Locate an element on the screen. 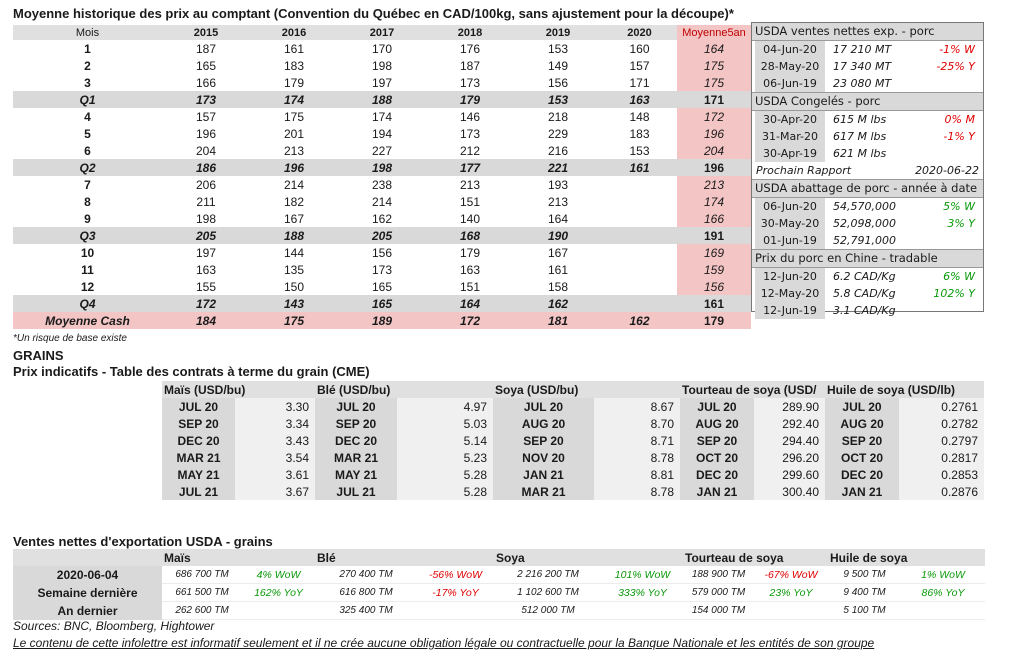 This screenshot has height=662, width=1024. export-change: 1% WoW is located at coordinates (943, 575).